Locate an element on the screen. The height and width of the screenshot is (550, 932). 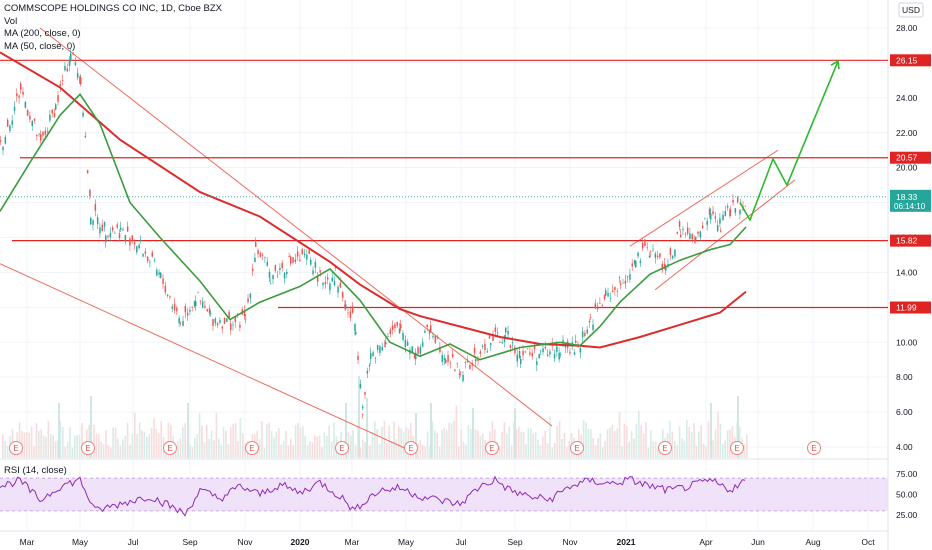
price-tick-label: 8.00 is located at coordinates (904, 377).